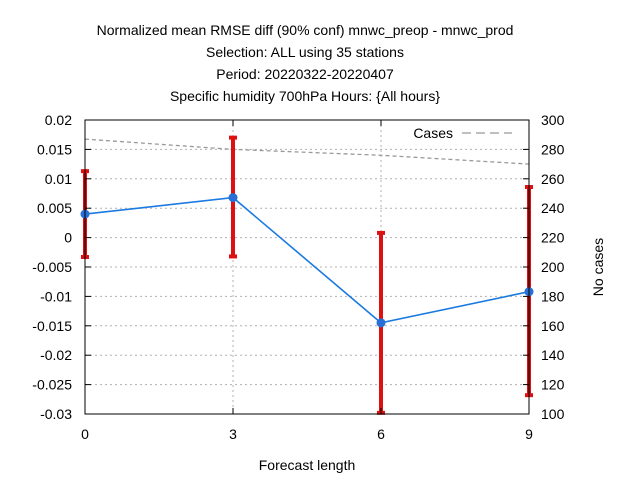  Describe the element at coordinates (433, 133) in the screenshot. I see `legend-label-cases: Cases` at that location.